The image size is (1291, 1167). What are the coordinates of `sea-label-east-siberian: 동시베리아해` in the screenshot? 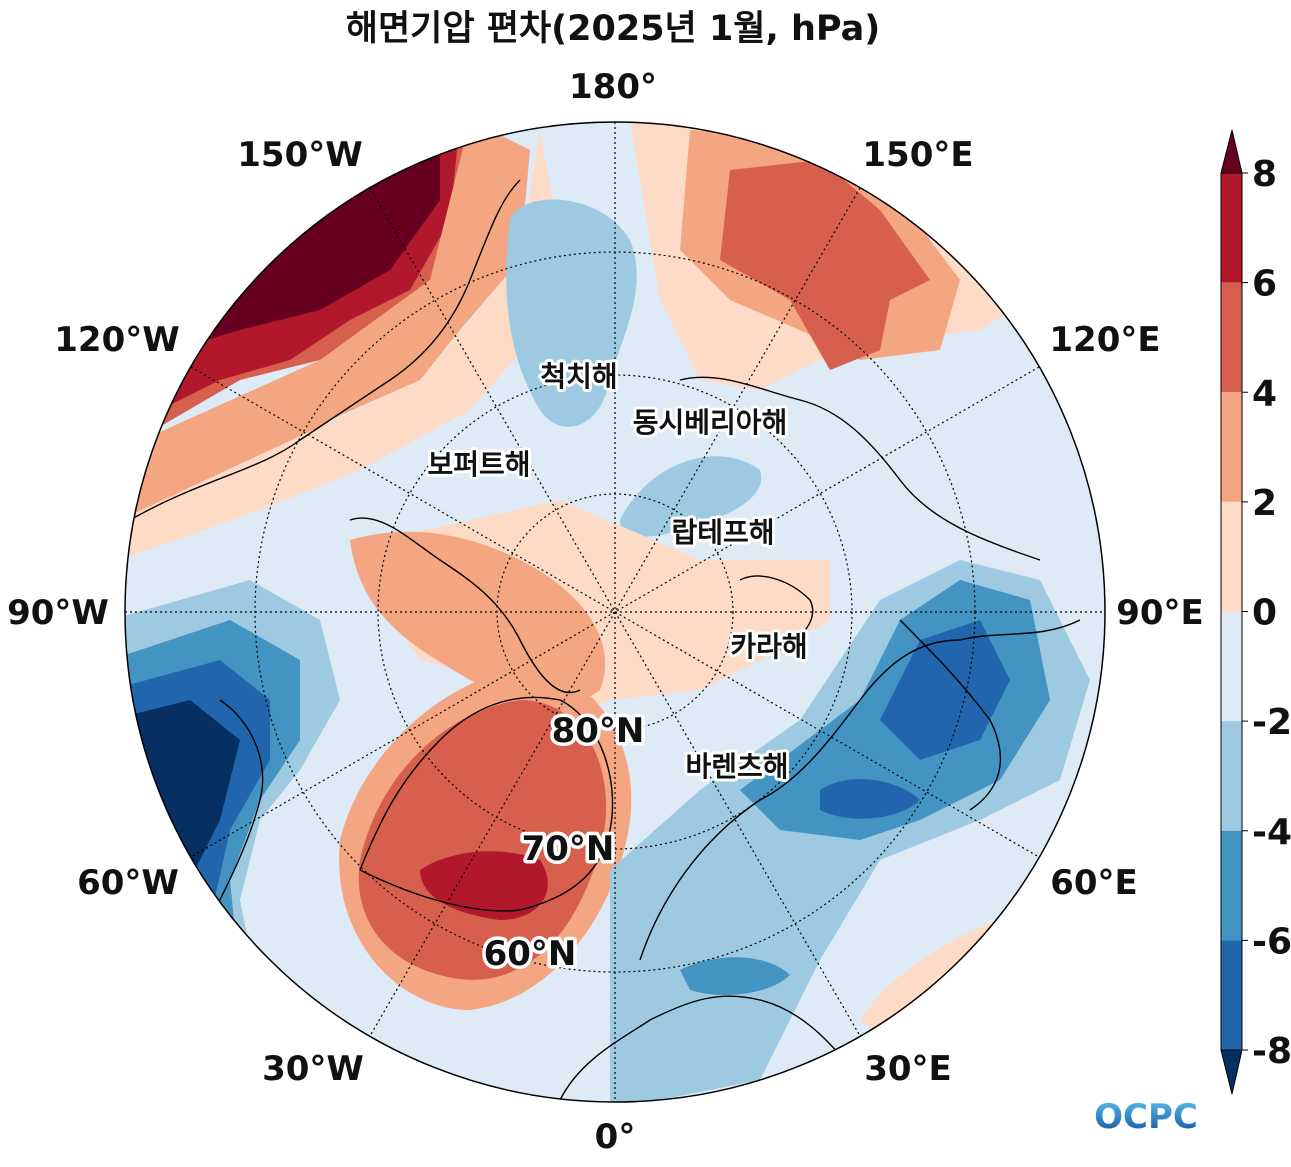 It's located at (710, 422).